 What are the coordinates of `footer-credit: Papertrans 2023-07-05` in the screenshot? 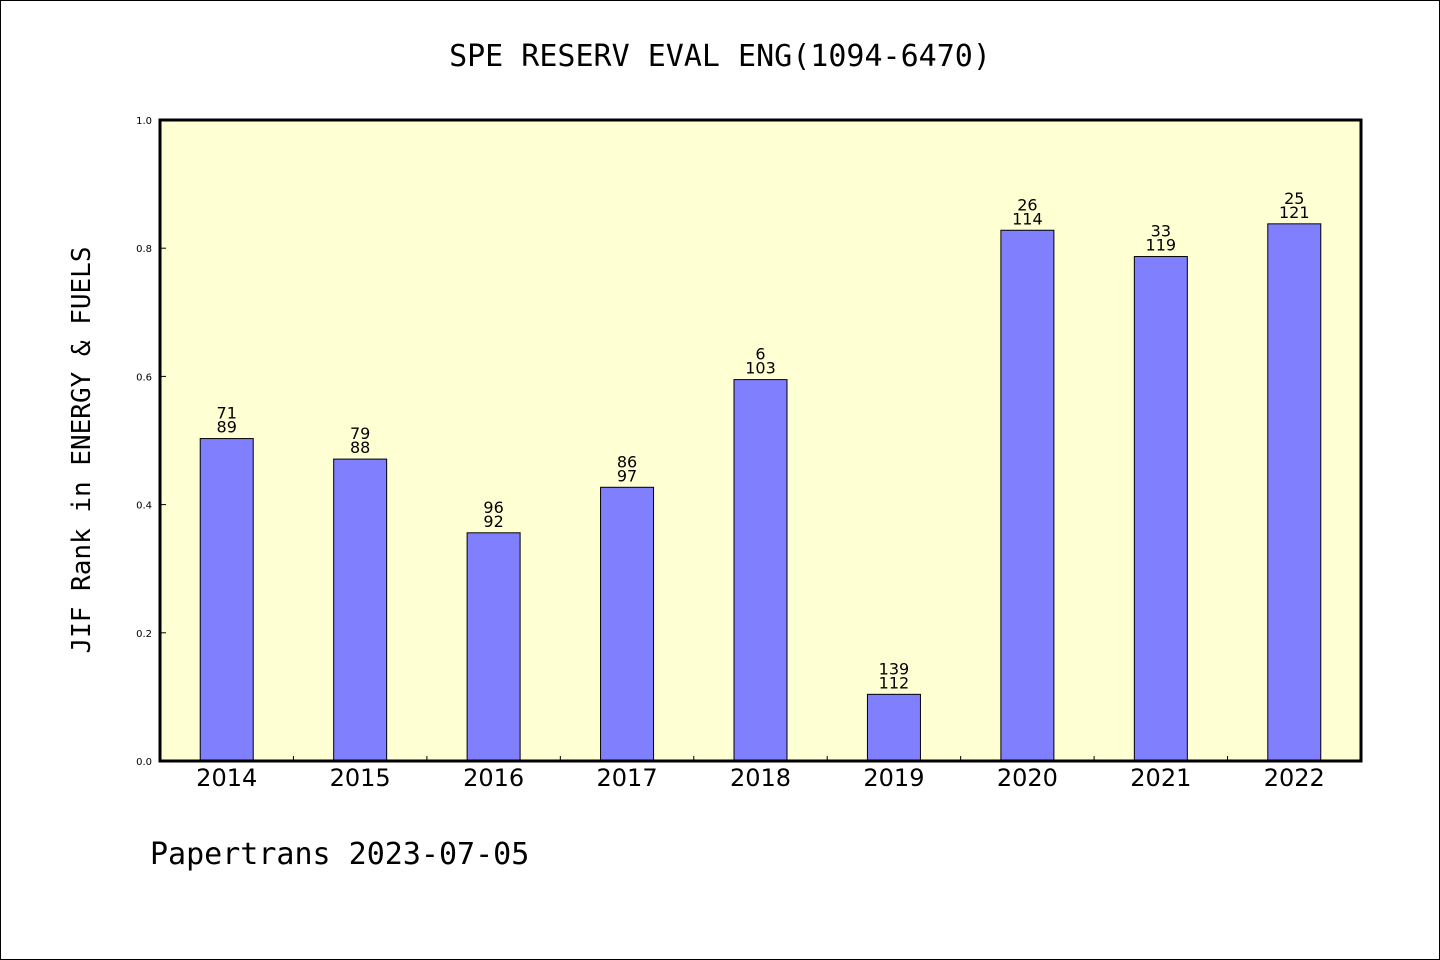 It's located at (339, 854).